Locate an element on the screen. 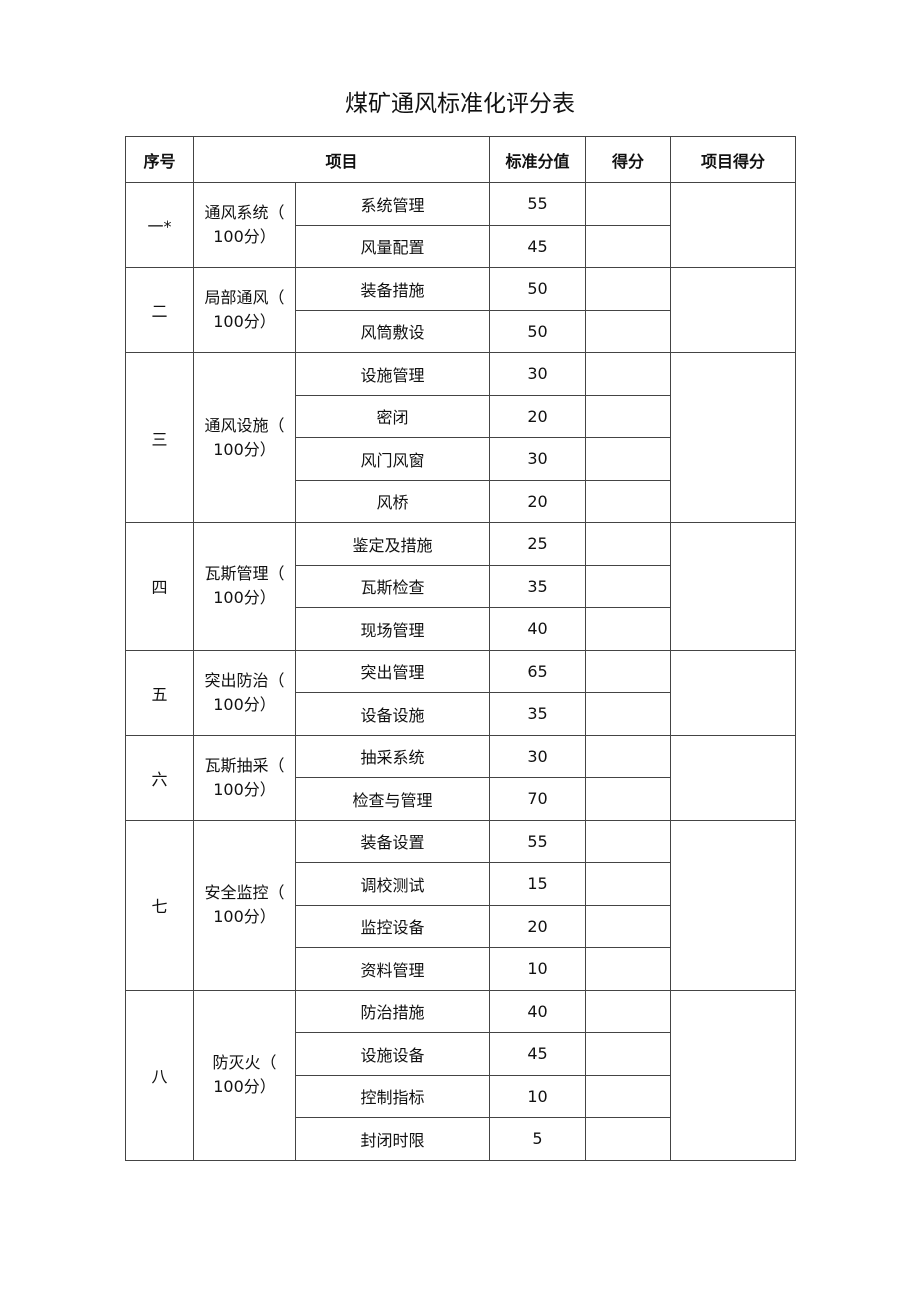 Image resolution: width=920 pixels, height=1301 pixels. table-row: 八防灭火（ 100分） 防治措施 40 is located at coordinates (461, 1075).